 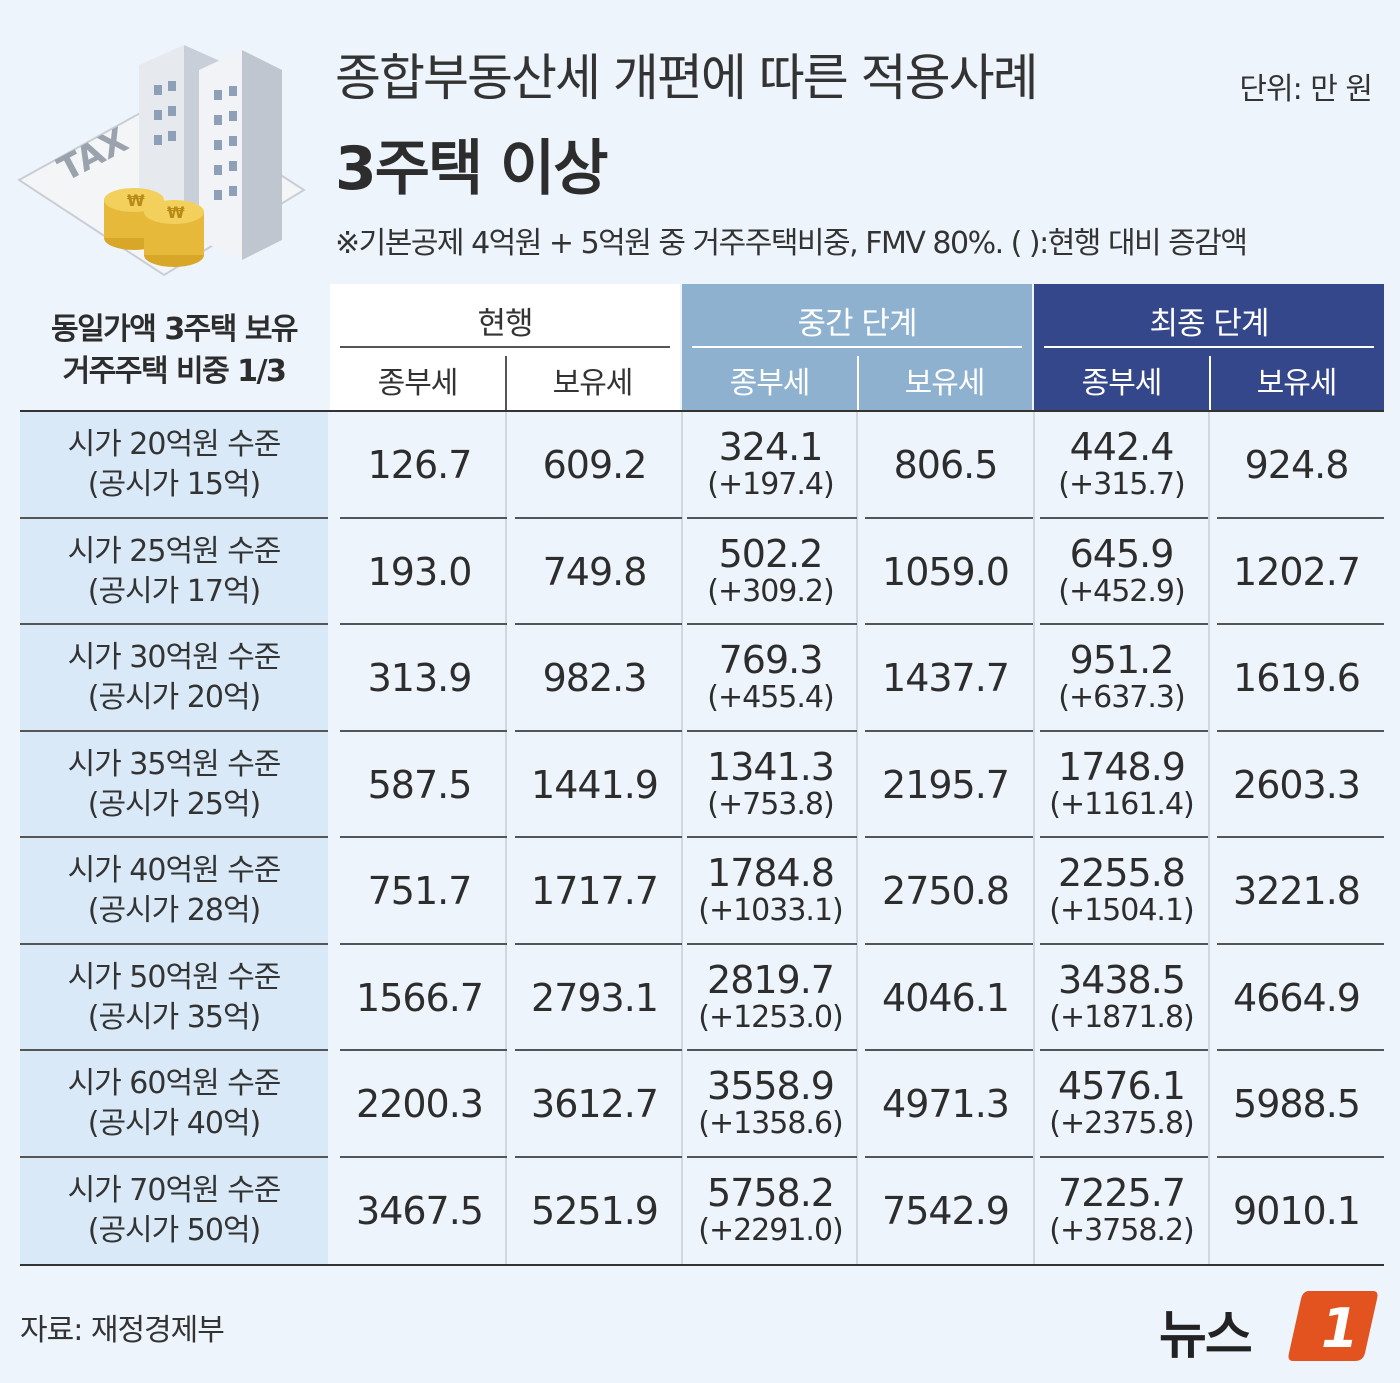 I want to click on row-label-price: 시가 30억원 수준, so click(x=174, y=658).